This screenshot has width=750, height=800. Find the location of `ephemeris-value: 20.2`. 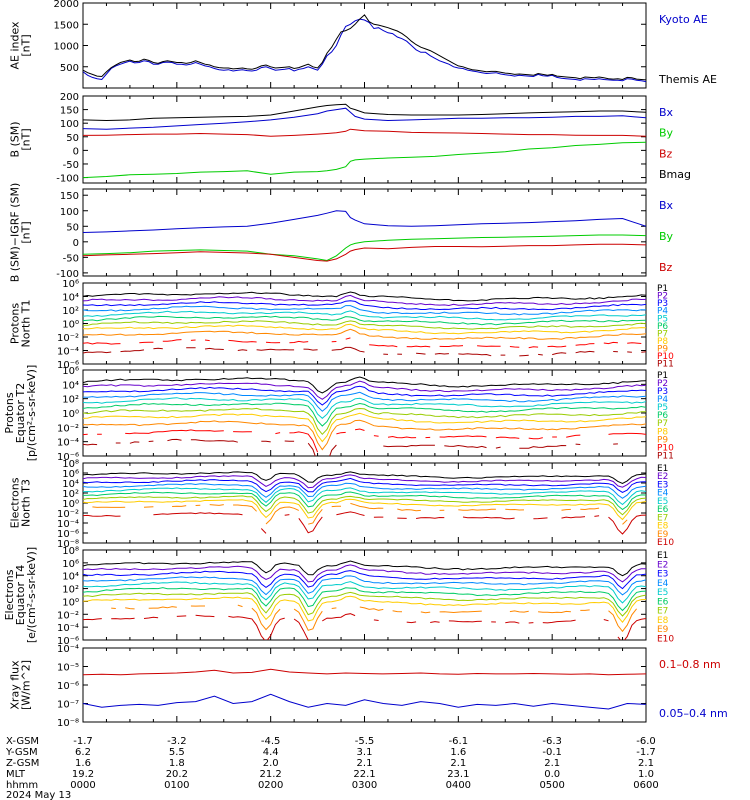

ephemeris-value: 20.2 is located at coordinates (177, 774).